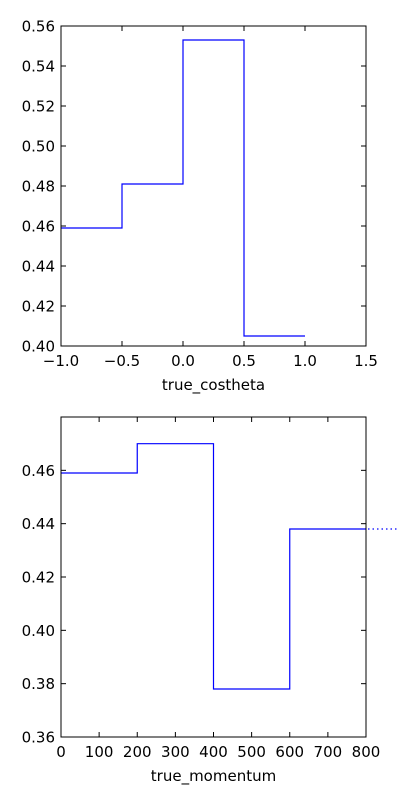 Image resolution: width=400 pixels, height=800 pixels. Describe the element at coordinates (38, 347) in the screenshot. I see `costheta-ytick-label: 0.40` at that location.